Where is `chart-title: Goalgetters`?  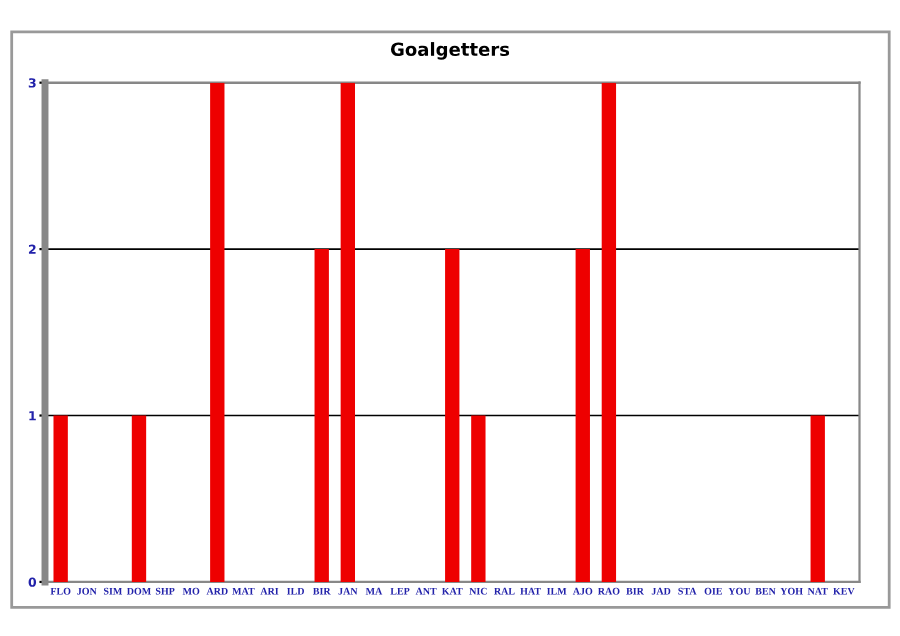
chart-title: Goalgetters is located at coordinates (450, 51).